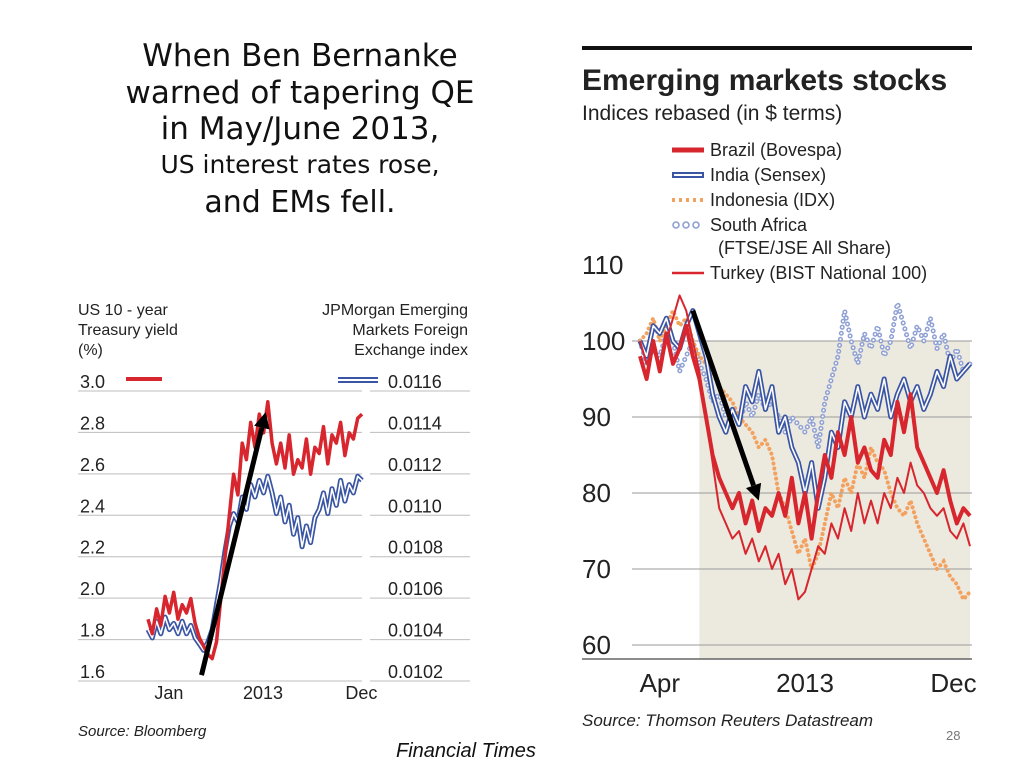 The width and height of the screenshot is (1024, 768). What do you see at coordinates (300, 164) in the screenshot?
I see `slide-subtitle: US interest rates rose,` at bounding box center [300, 164].